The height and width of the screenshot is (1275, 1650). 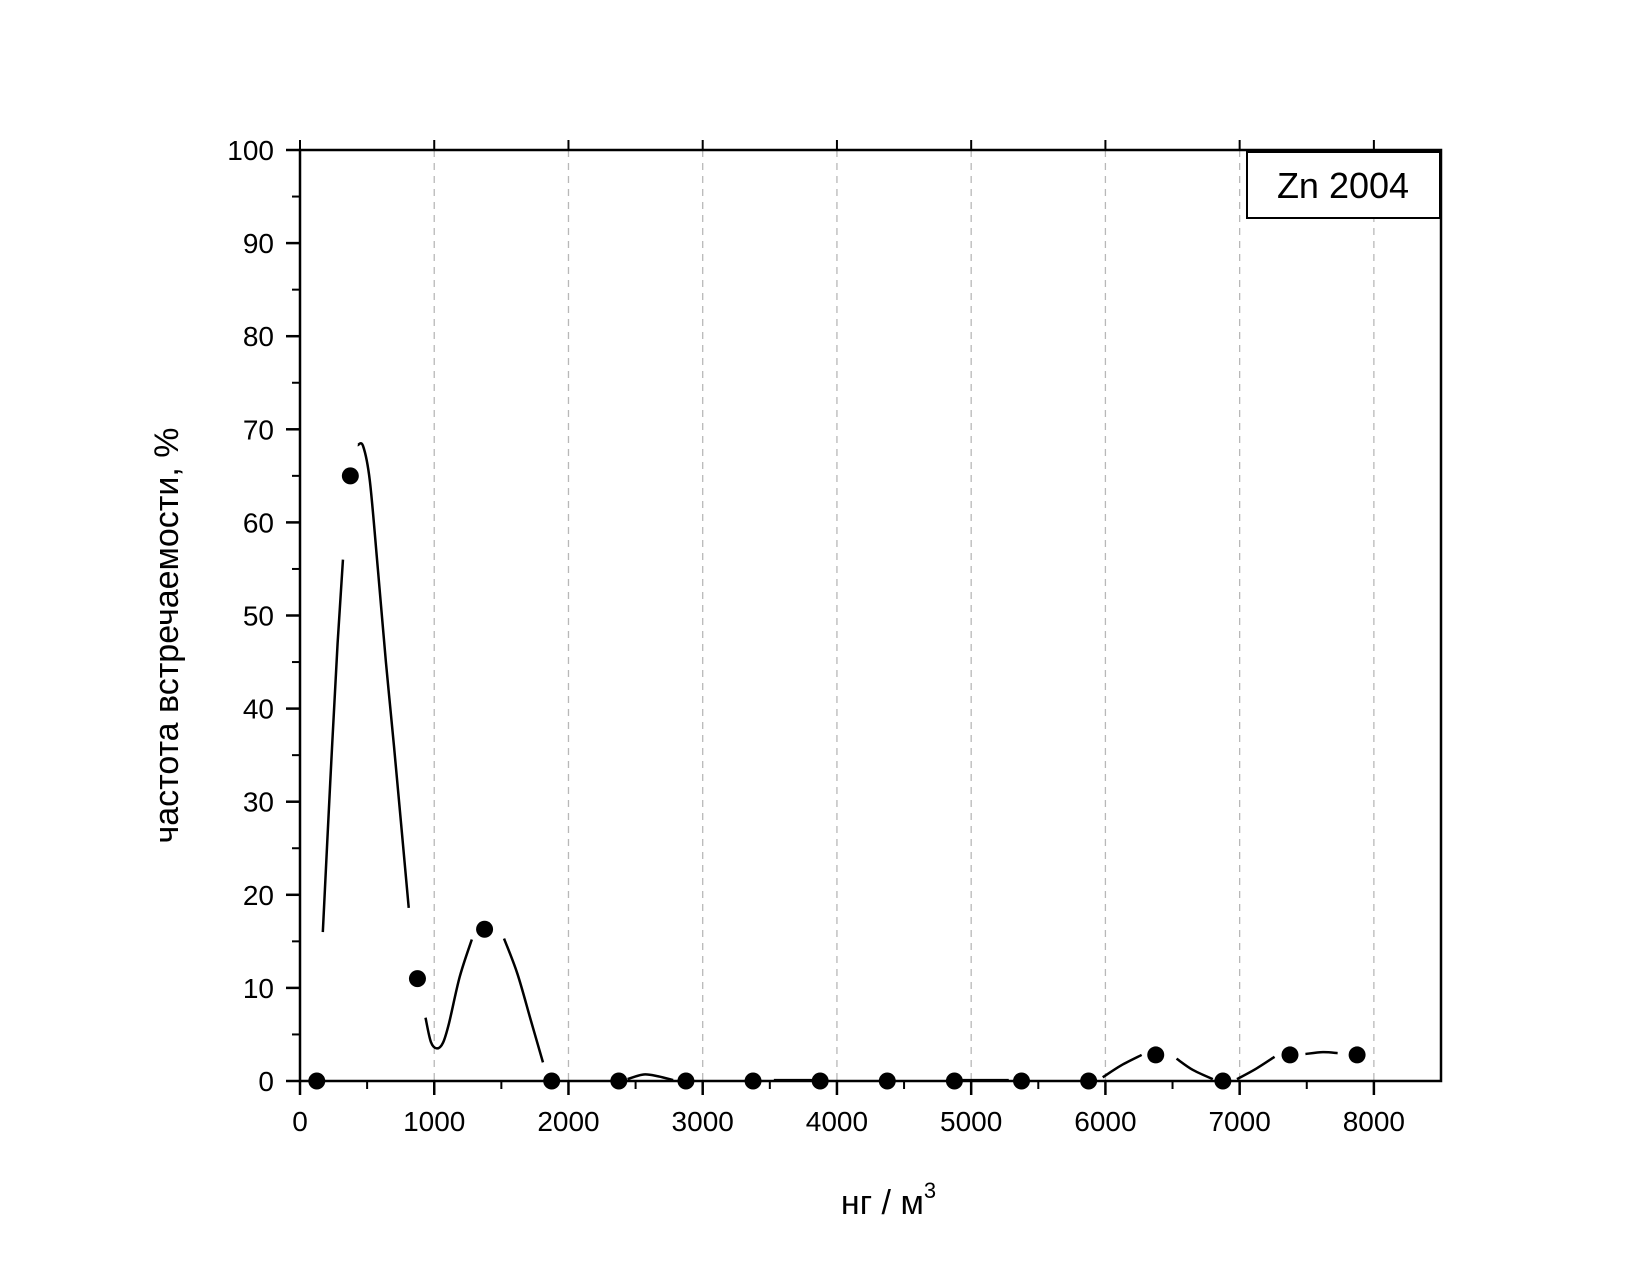 I want to click on x-axis-title-main: нг / м, so click(x=882, y=1203).